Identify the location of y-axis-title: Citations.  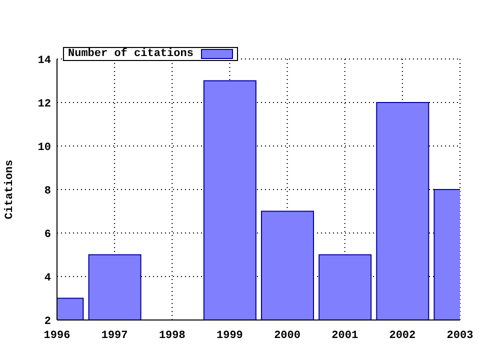
(10, 190).